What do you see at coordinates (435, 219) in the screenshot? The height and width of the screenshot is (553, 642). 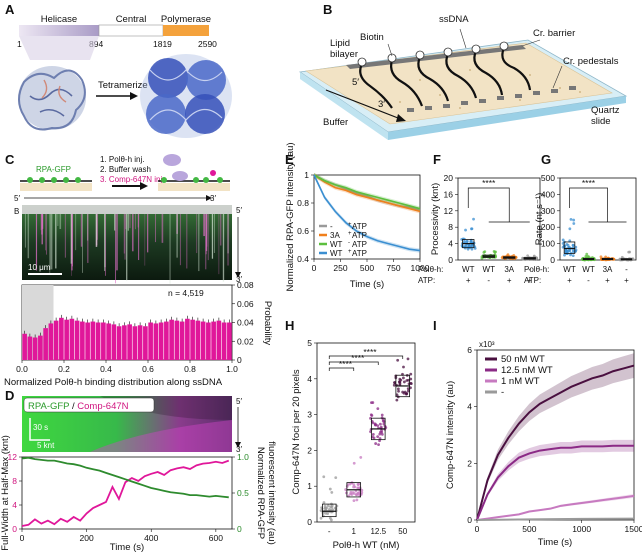 I see `f-ylabel: Processivity (knt)` at bounding box center [435, 219].